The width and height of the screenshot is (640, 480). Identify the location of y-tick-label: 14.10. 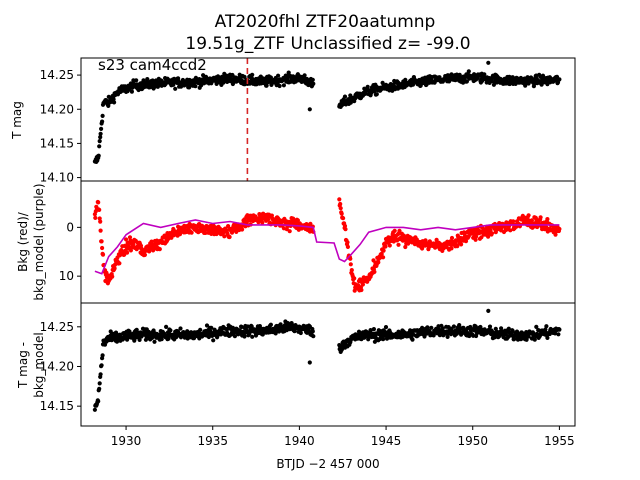
(57, 178).